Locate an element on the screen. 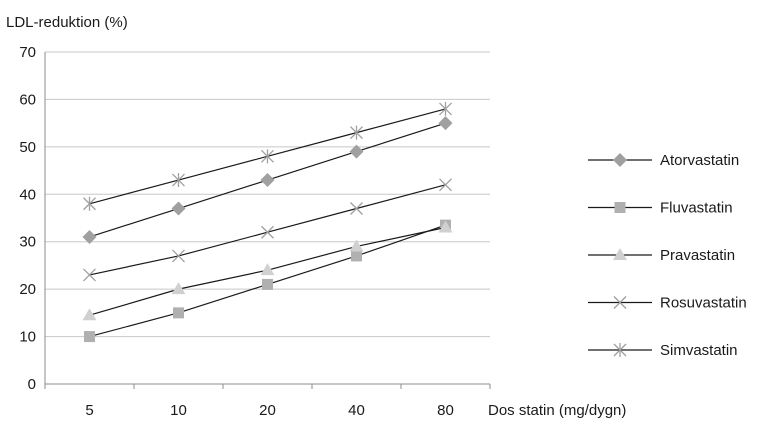 The width and height of the screenshot is (778, 423). legend-label: Pravastatin is located at coordinates (697, 255).